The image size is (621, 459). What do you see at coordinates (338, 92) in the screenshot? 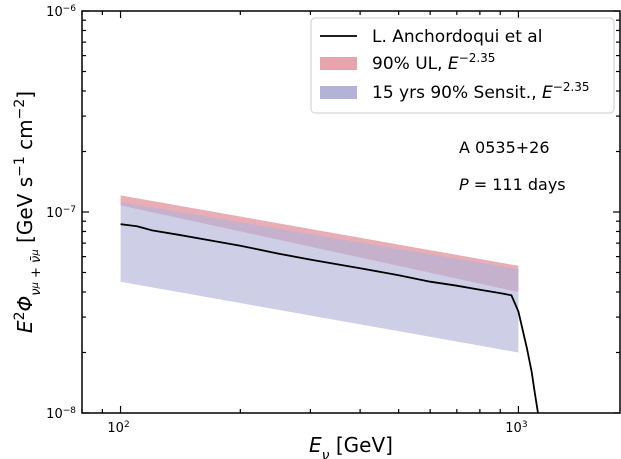
I see `legend-swatch-sensitivity` at bounding box center [338, 92].